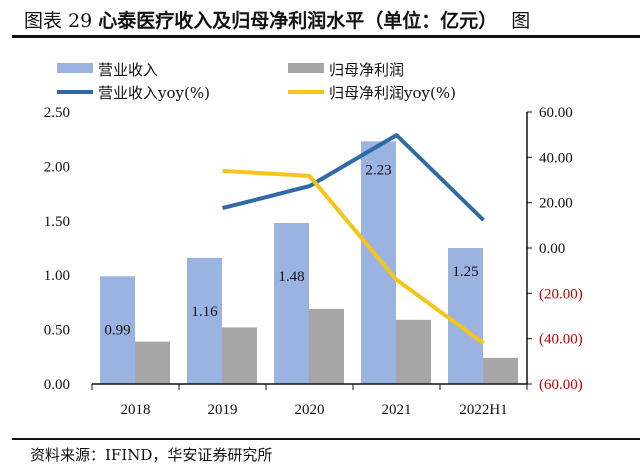  Describe the element at coordinates (128, 70) in the screenshot. I see `legend-label-revenue: 营业收入` at that location.